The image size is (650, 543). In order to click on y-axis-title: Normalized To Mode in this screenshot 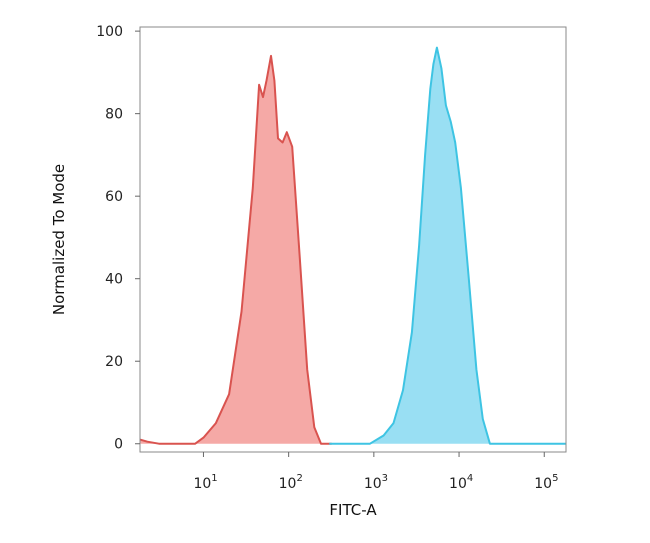, I will do `click(59, 239)`.